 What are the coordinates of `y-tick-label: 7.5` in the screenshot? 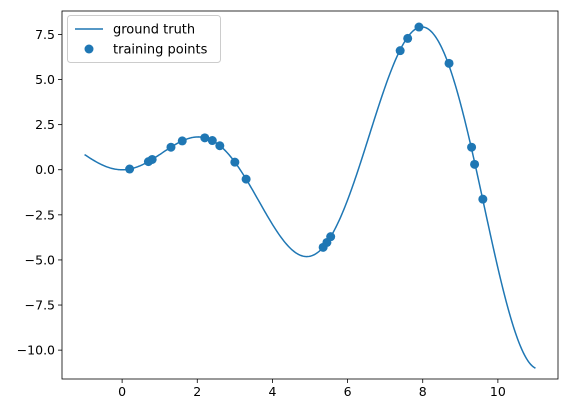 It's located at (45, 34).